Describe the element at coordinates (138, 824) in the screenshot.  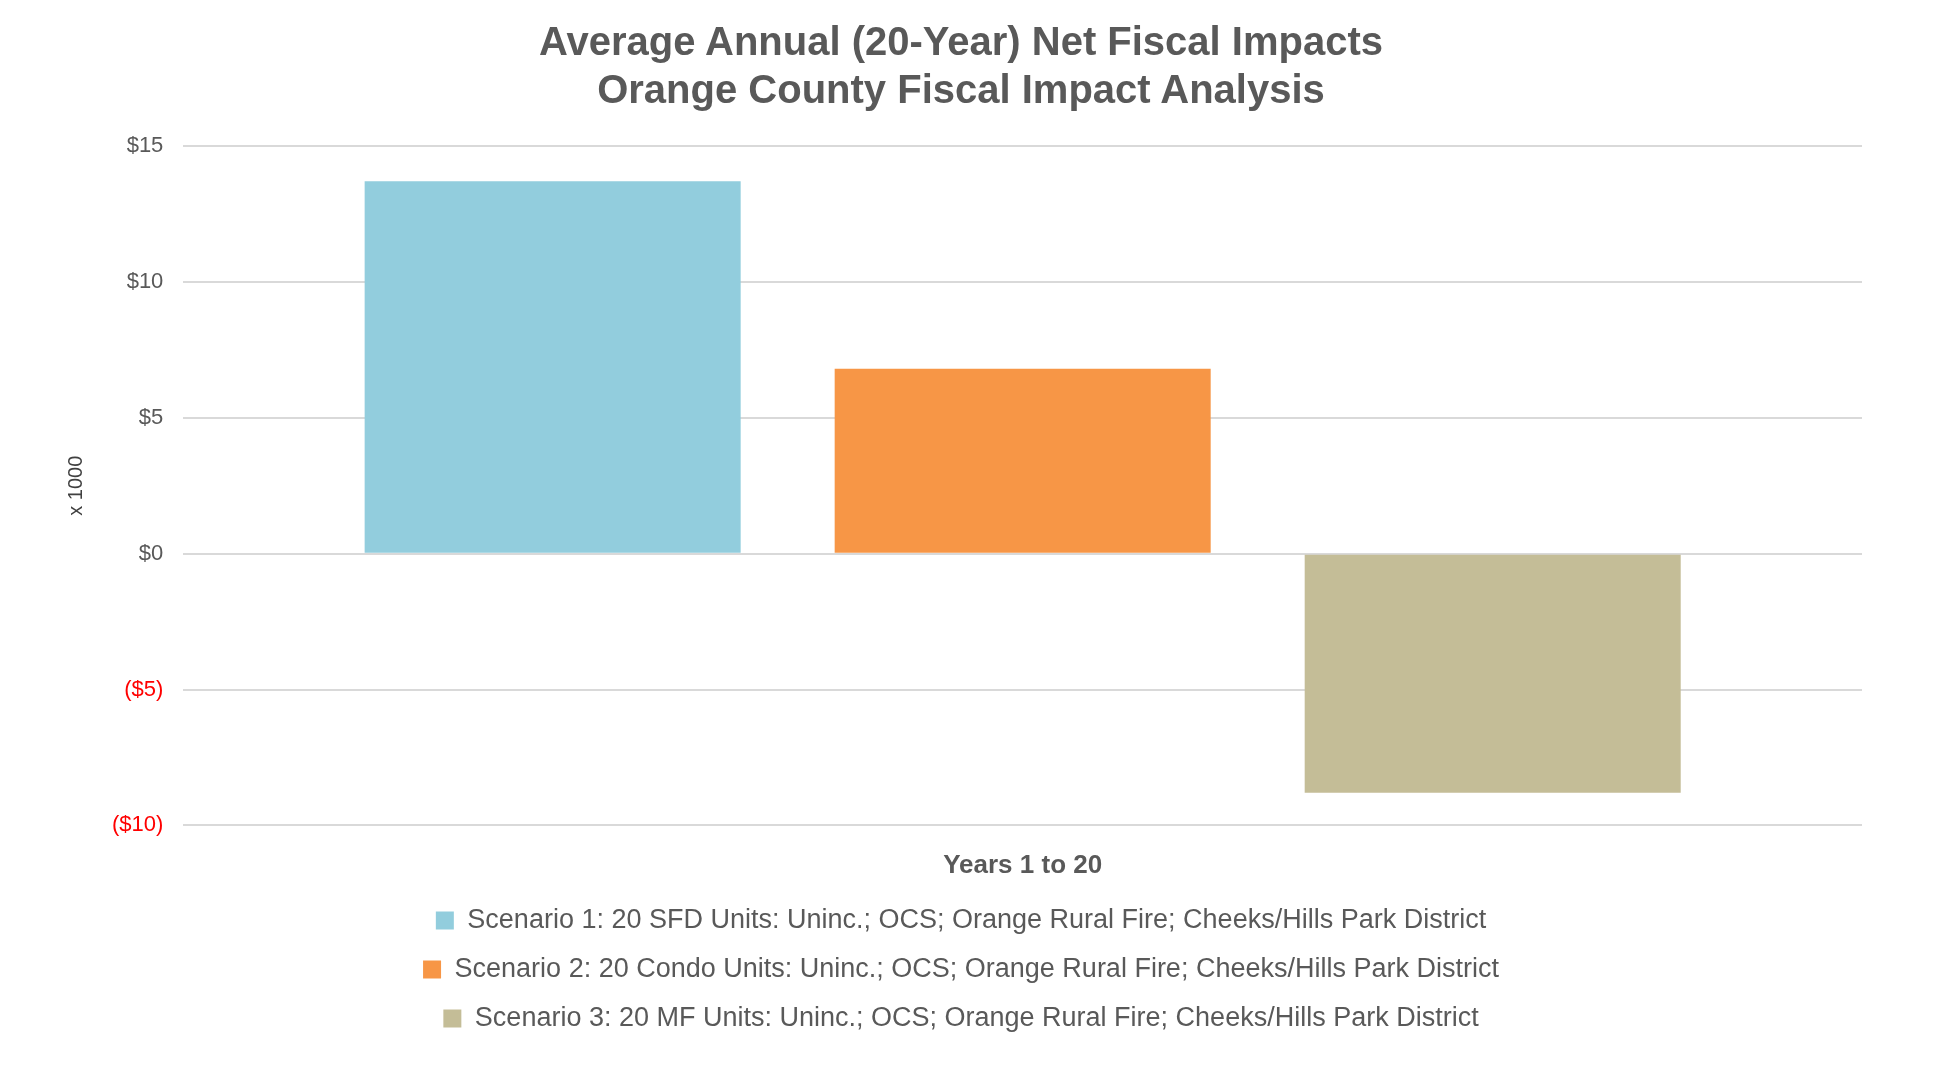
I see `y-tick-label: ($10)` at that location.